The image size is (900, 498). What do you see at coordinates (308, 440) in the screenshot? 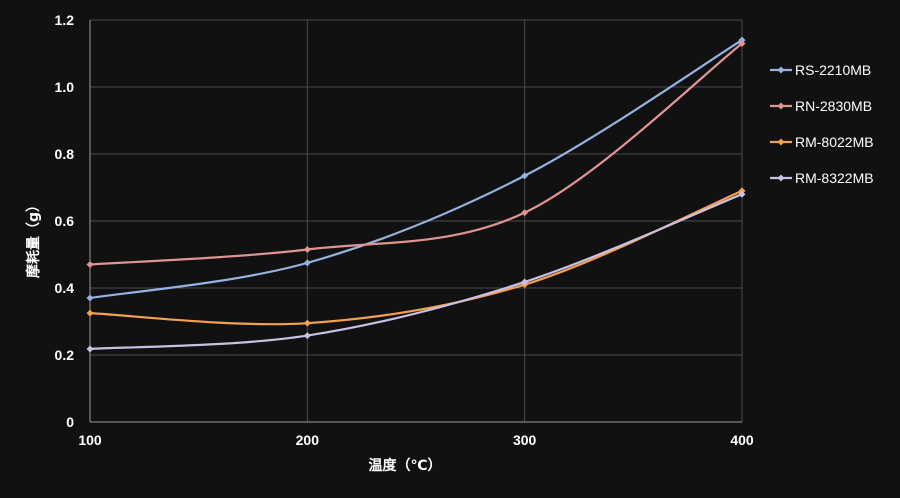
I see `x-tick-label: 200` at bounding box center [308, 440].